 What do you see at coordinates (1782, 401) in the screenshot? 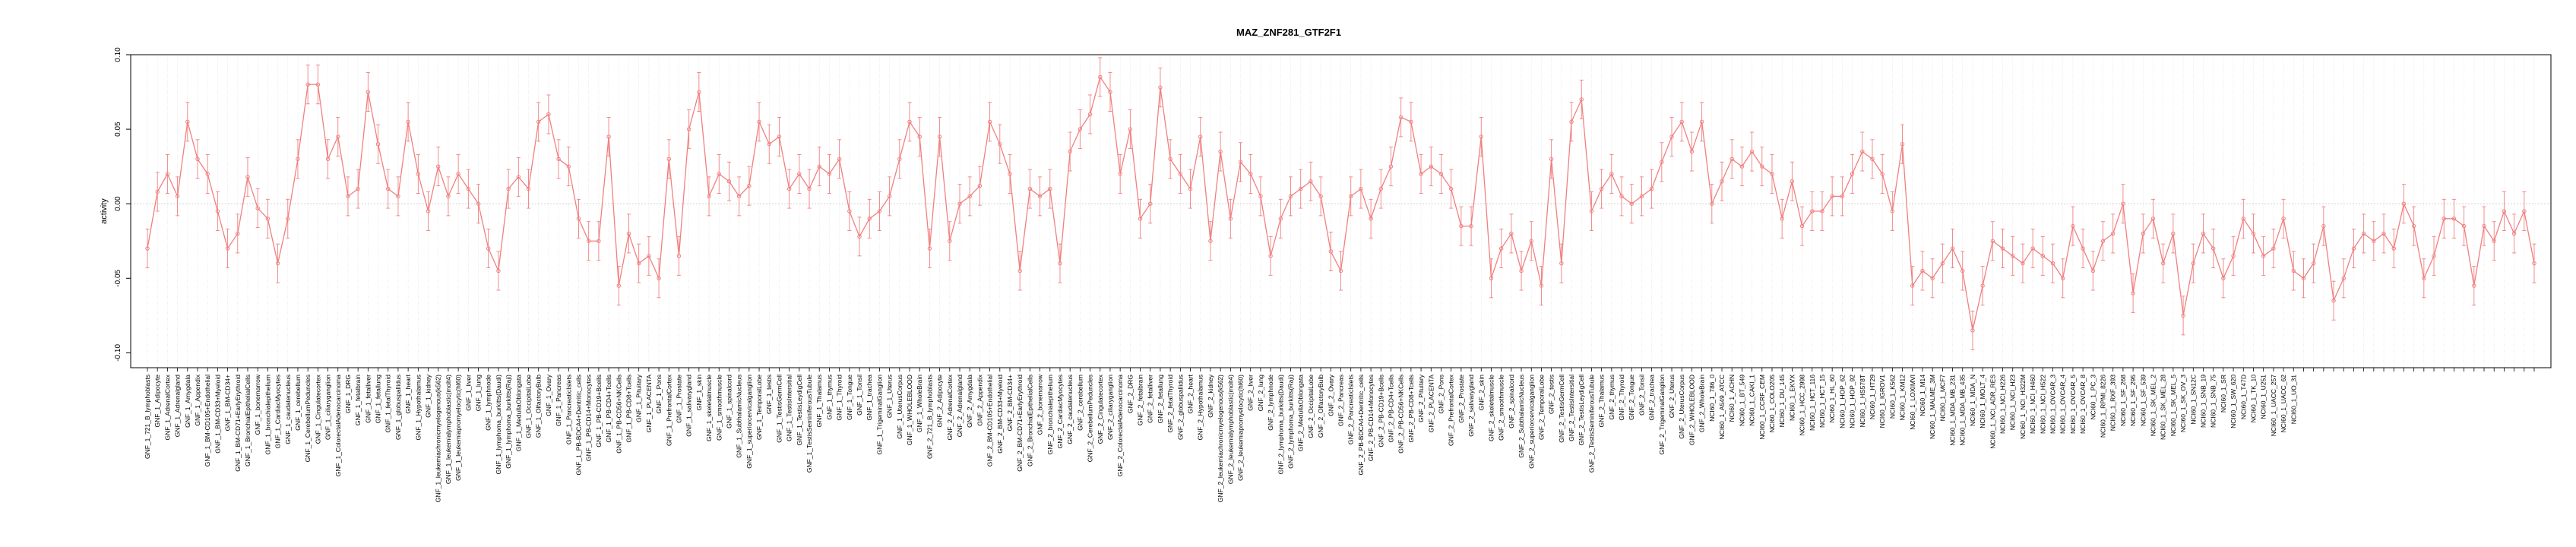
I see `x-tick-label: NCI60_1_DU_145` at bounding box center [1782, 401].